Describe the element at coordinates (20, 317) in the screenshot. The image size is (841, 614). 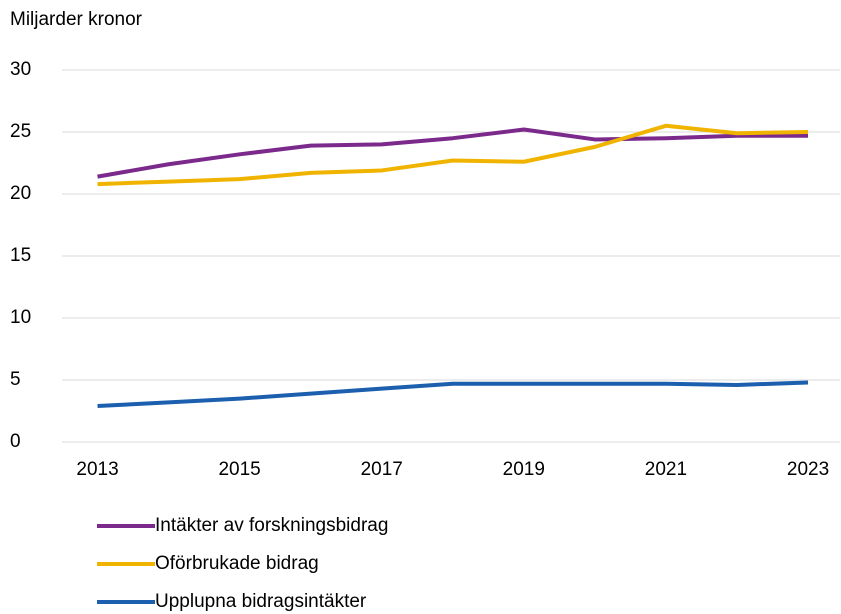
I see `y-tick-label: 10` at that location.